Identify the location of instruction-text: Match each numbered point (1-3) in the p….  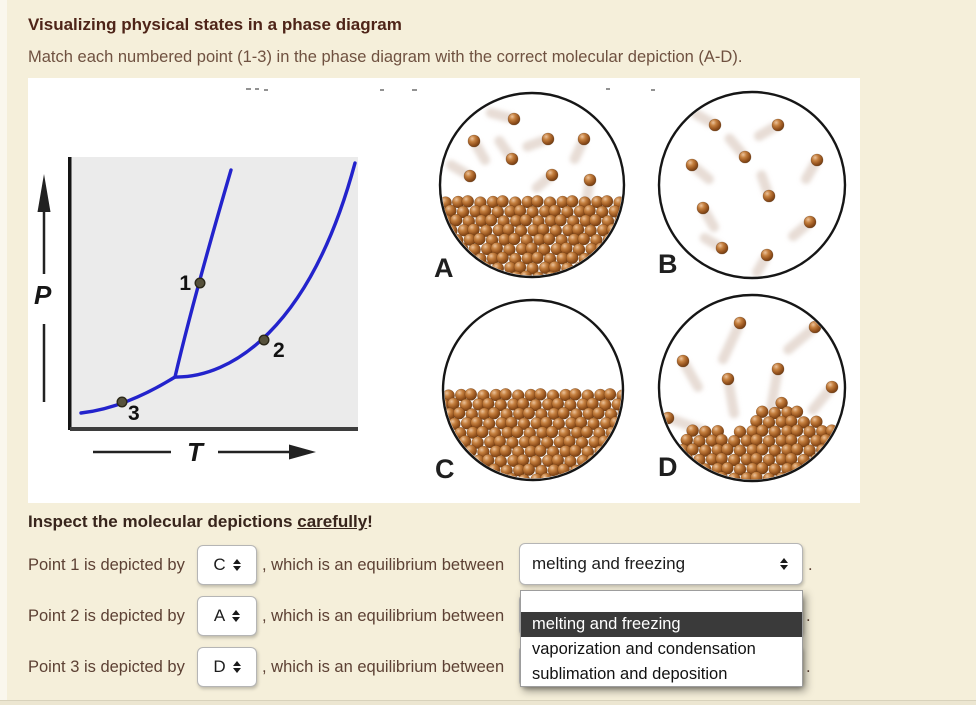
(385, 57).